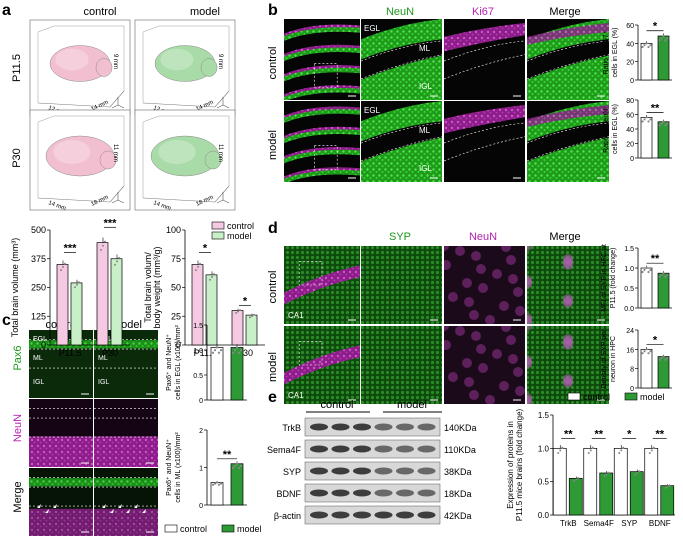 Image resolution: width=683 pixels, height=538 pixels. I want to click on d-header-syp: SYP, so click(400, 237).